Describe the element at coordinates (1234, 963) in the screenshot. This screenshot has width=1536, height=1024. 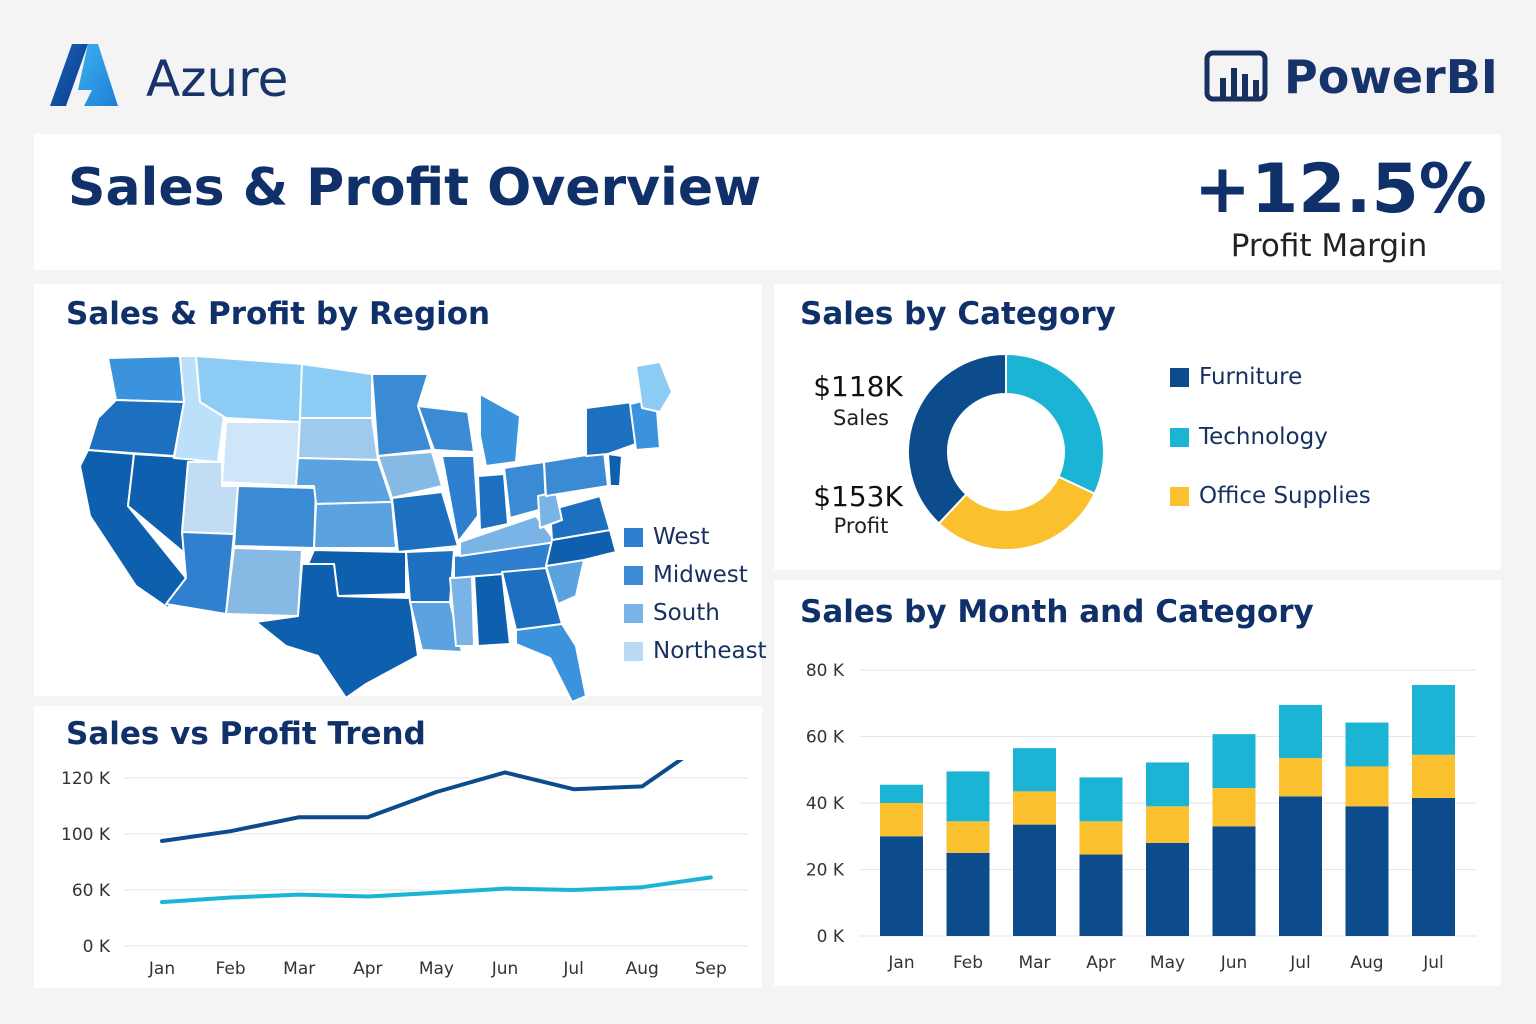
I see `bar-x-tick: Jun` at that location.